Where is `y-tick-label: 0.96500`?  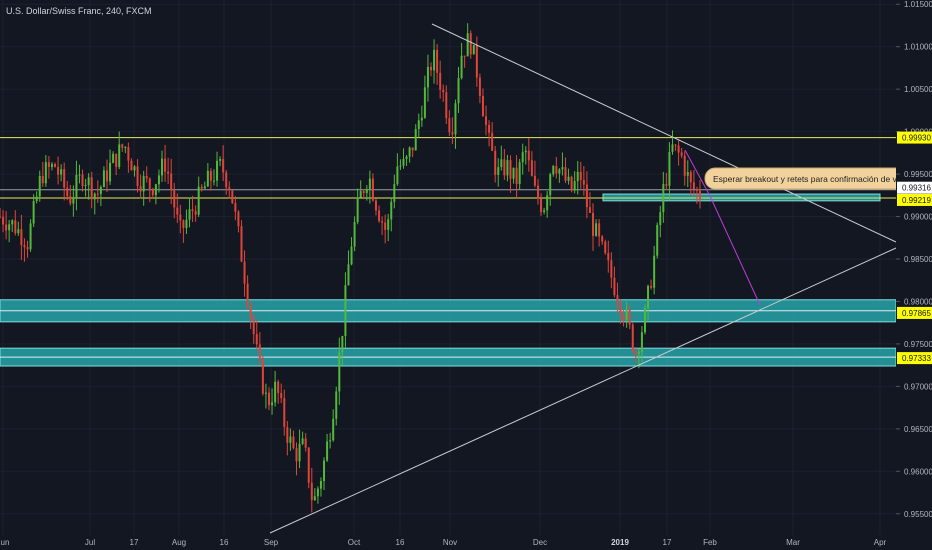
y-tick-label: 0.96500 is located at coordinates (918, 429).